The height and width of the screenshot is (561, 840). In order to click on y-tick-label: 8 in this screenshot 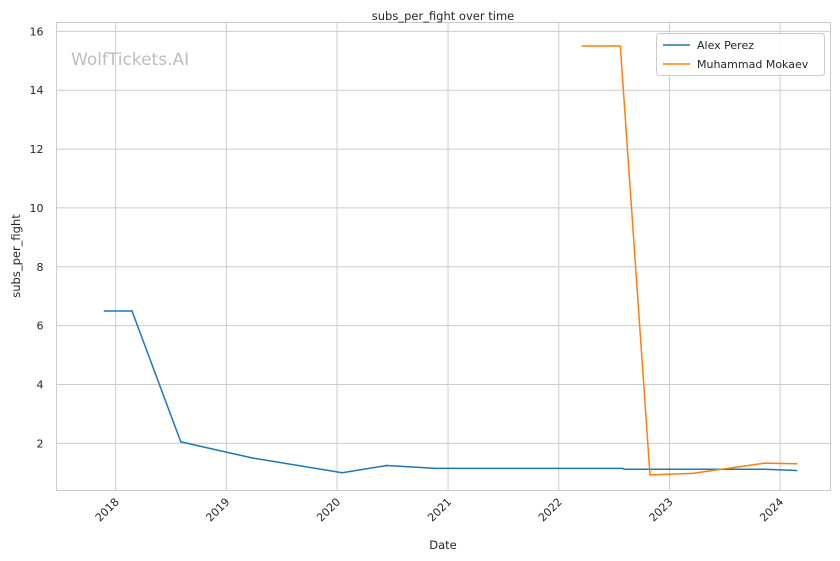, I will do `click(40, 267)`.